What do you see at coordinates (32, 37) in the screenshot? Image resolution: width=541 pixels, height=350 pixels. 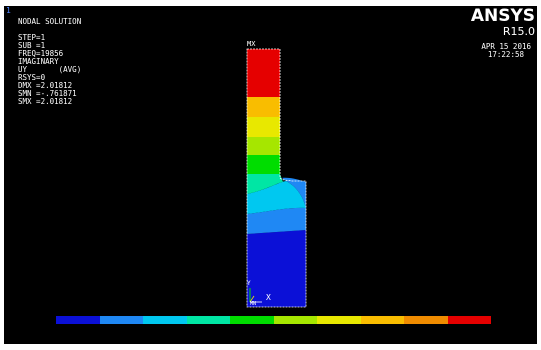 I see `info-line: STEP=1` at bounding box center [32, 37].